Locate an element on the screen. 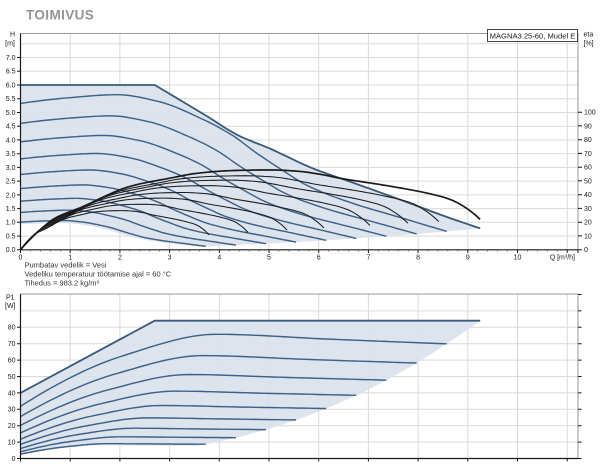  svg-text: [m] is located at coordinates (10, 43).